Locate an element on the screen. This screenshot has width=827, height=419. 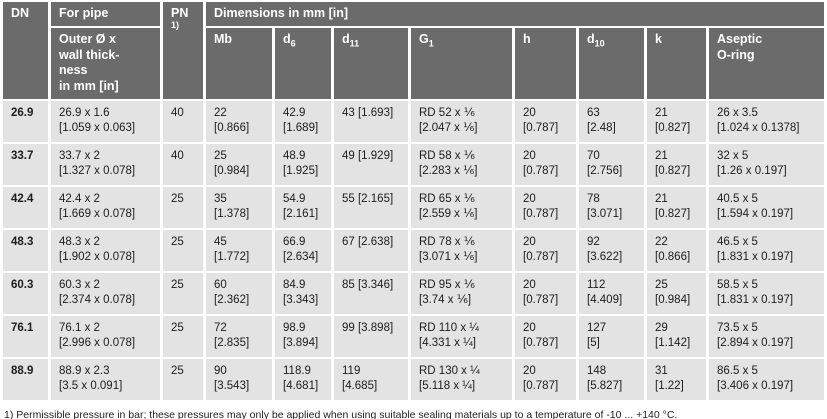
table-cell: 73.5 x 5 [2.894 x 0.197] is located at coordinates (767, 336).